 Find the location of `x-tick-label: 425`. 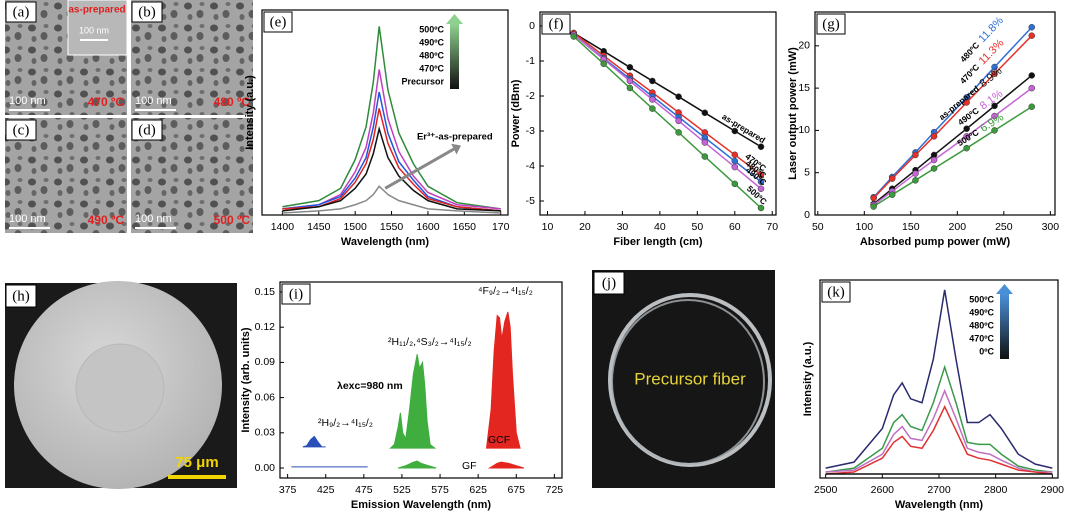

x-tick-label: 425 is located at coordinates (326, 490).